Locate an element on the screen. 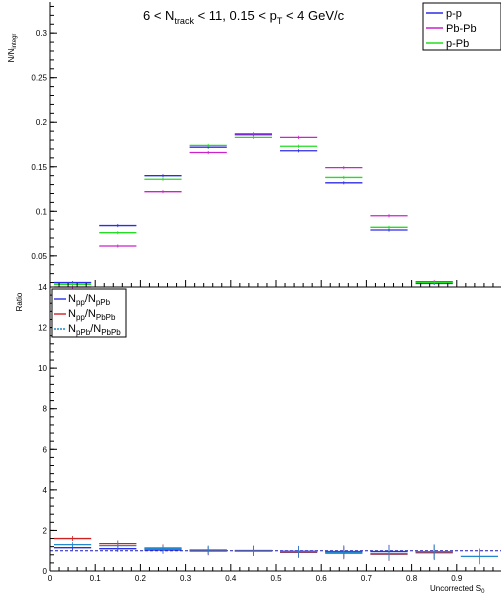  bottom-y-tick-label: 8 is located at coordinates (45, 409).